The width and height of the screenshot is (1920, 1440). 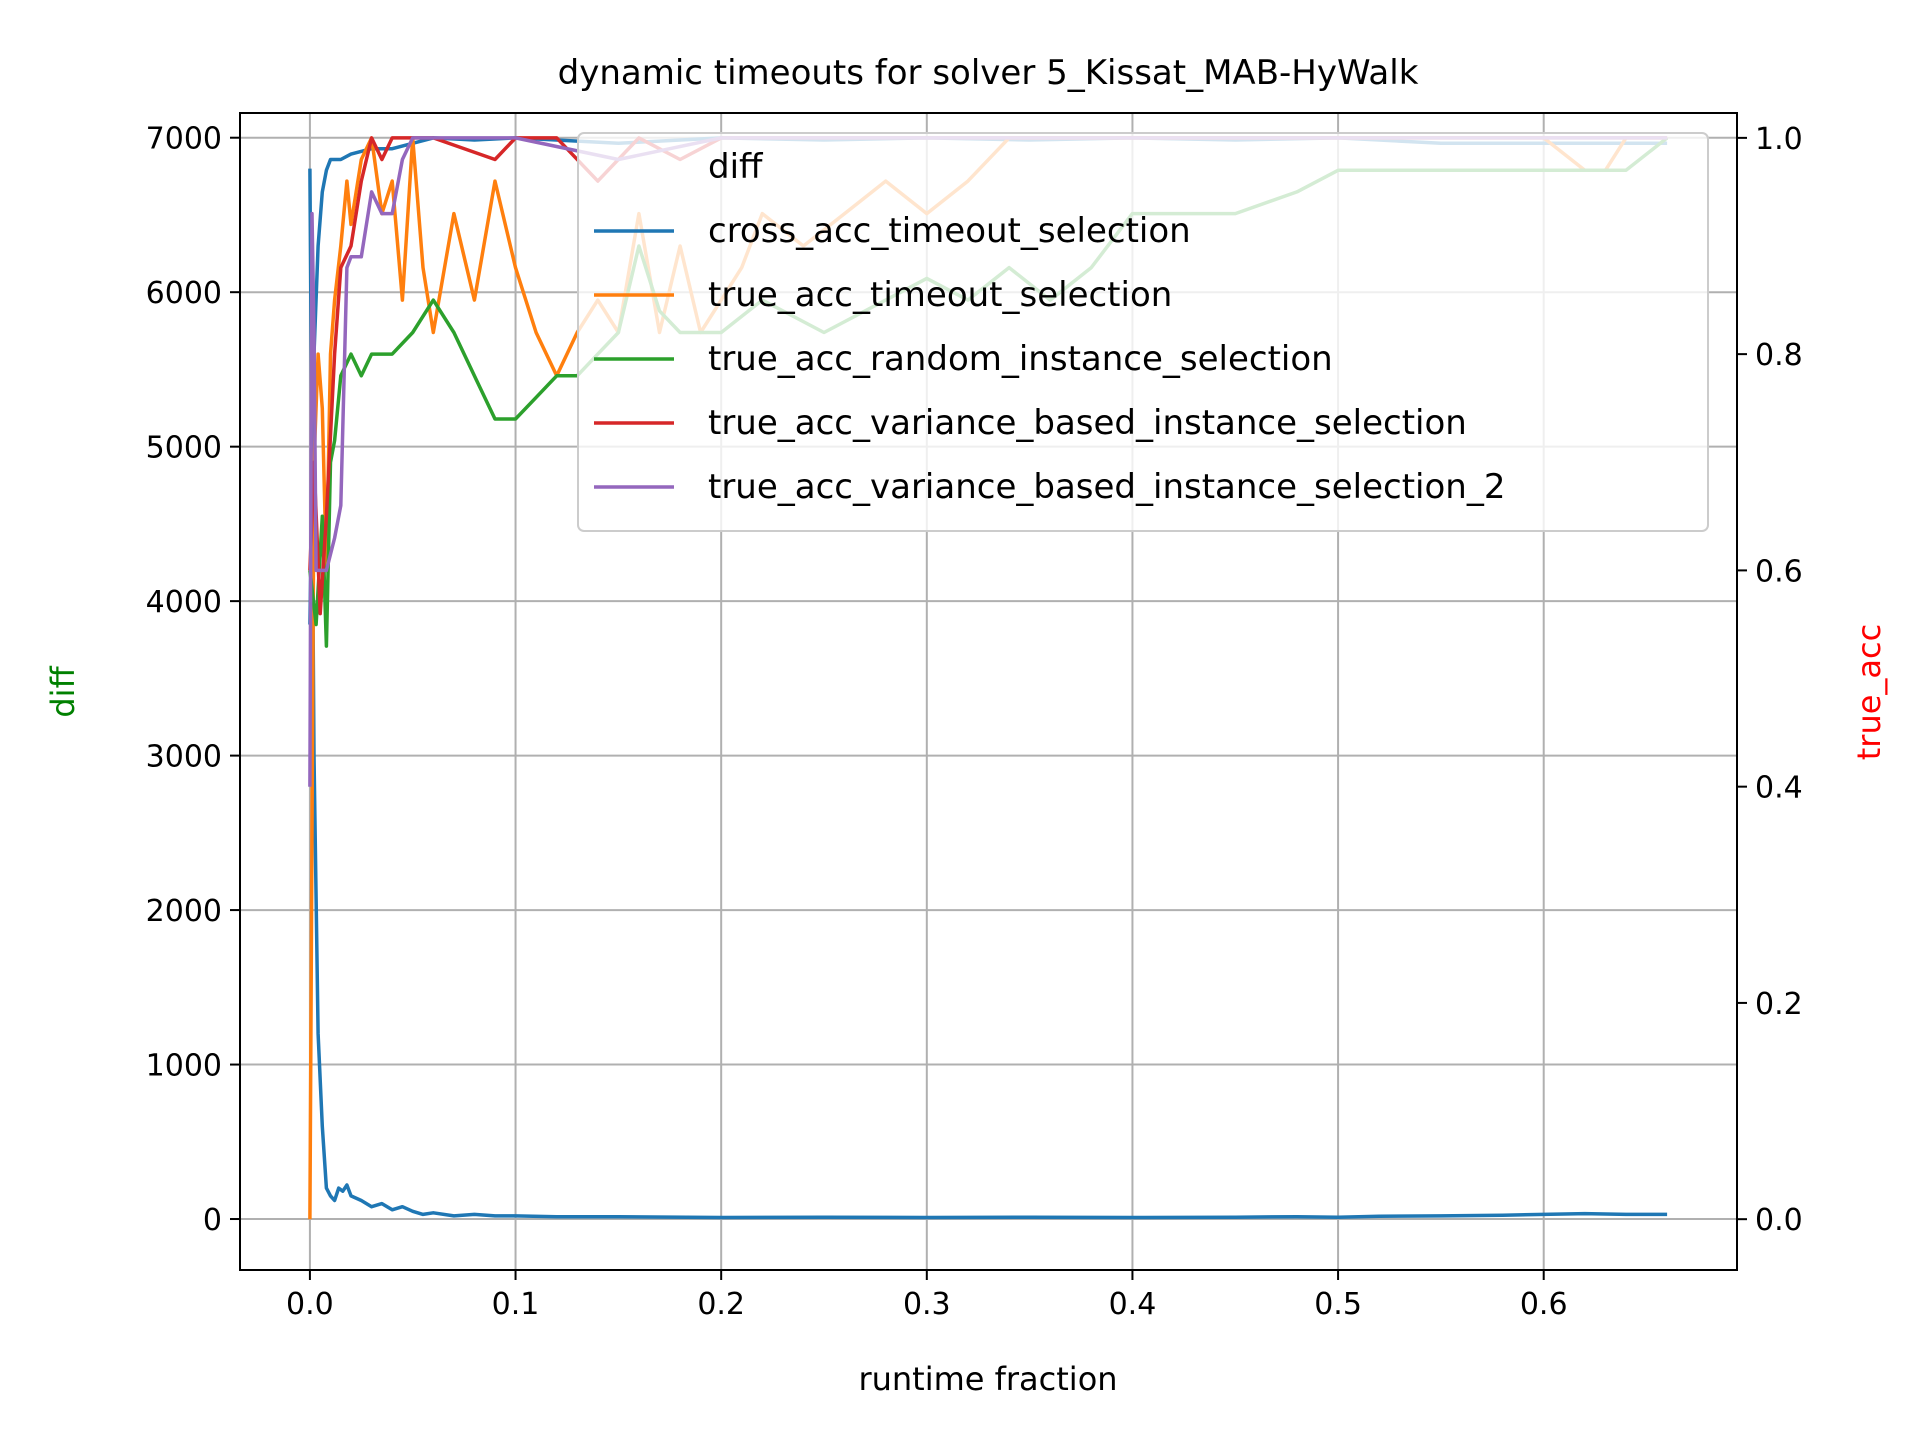 I want to click on legend-label-3: true_acc_random_instance_selection, so click(x=1020, y=359).